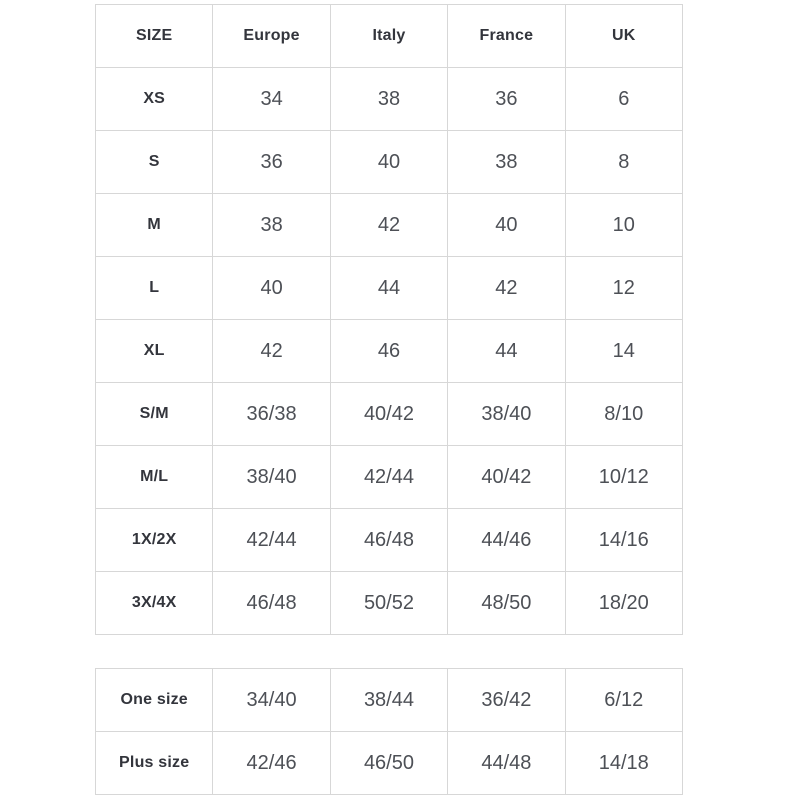  I want to click on value-cell-italy: 46/48, so click(389, 540).